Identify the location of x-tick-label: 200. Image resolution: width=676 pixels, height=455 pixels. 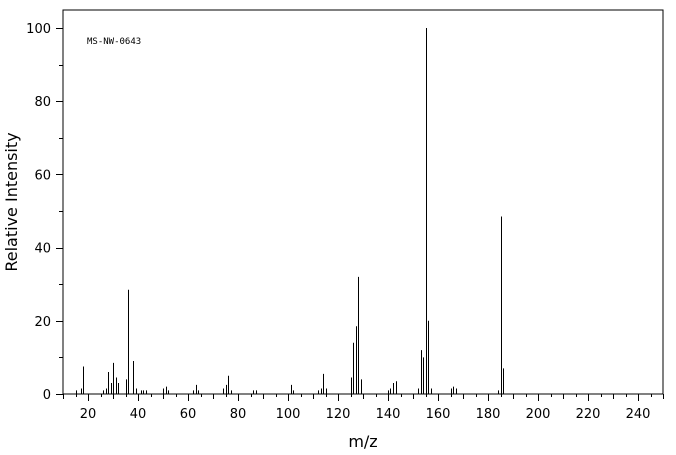
(538, 414).